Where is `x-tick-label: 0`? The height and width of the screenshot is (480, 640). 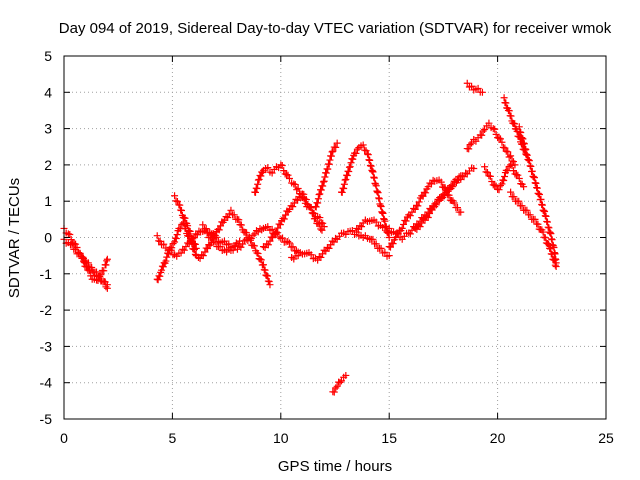
x-tick-label: 0 is located at coordinates (64, 438).